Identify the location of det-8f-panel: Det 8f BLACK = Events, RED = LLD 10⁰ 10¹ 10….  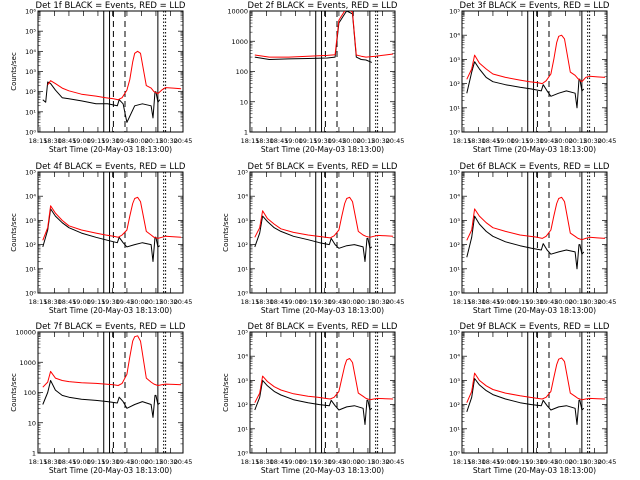
(313, 398).